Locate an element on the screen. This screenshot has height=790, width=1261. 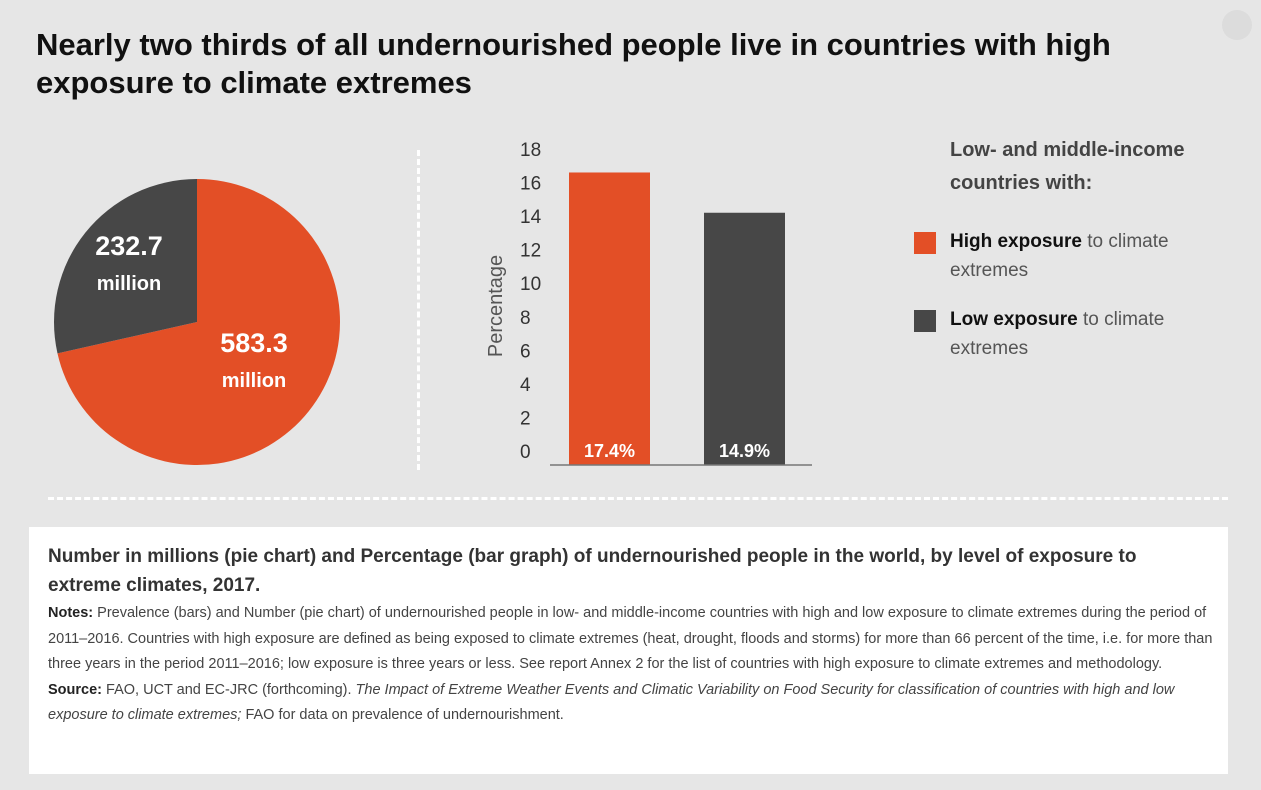
legend-heading: Low- and middle-income countries with: is located at coordinates (1067, 166).